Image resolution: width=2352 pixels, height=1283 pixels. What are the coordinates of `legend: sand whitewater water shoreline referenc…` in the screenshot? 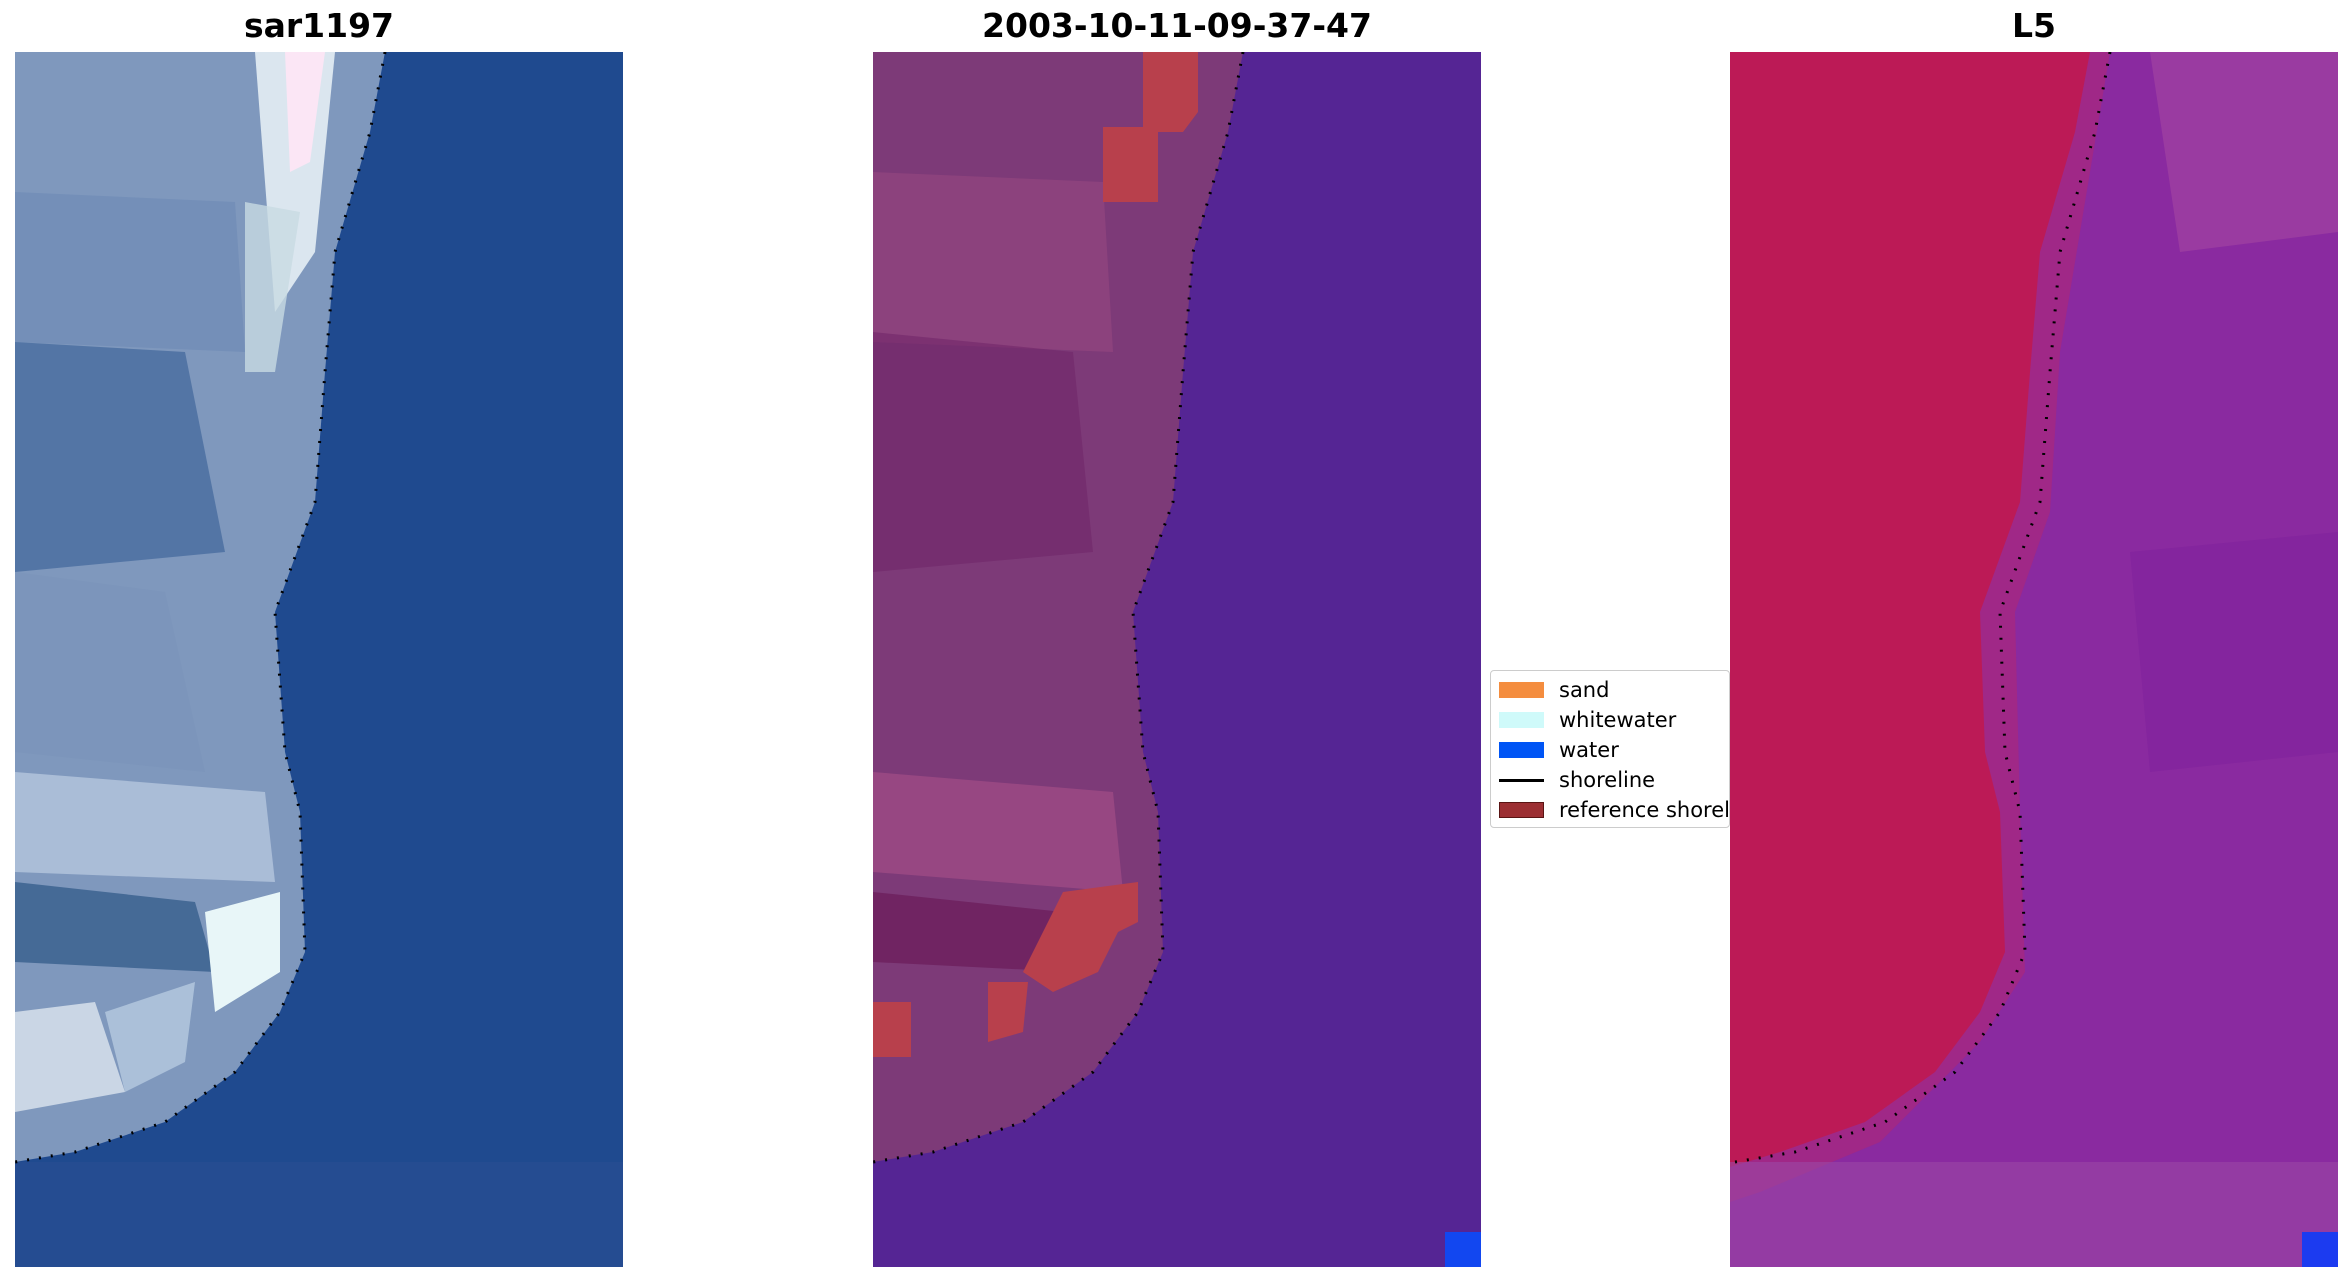 It's located at (1610, 749).